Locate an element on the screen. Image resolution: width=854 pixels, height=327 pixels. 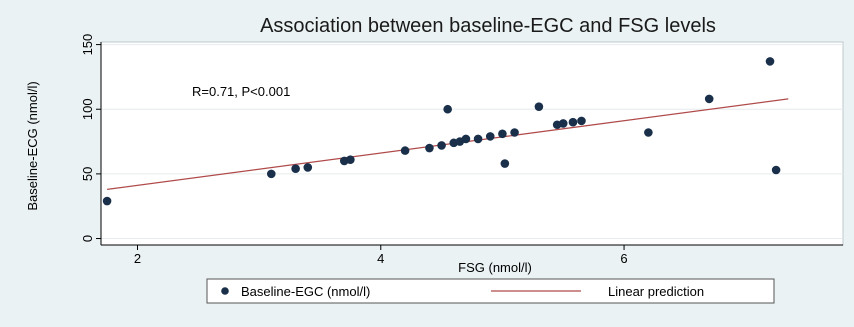
x-axis-title: FSG (nmol/l) is located at coordinates (495, 267).